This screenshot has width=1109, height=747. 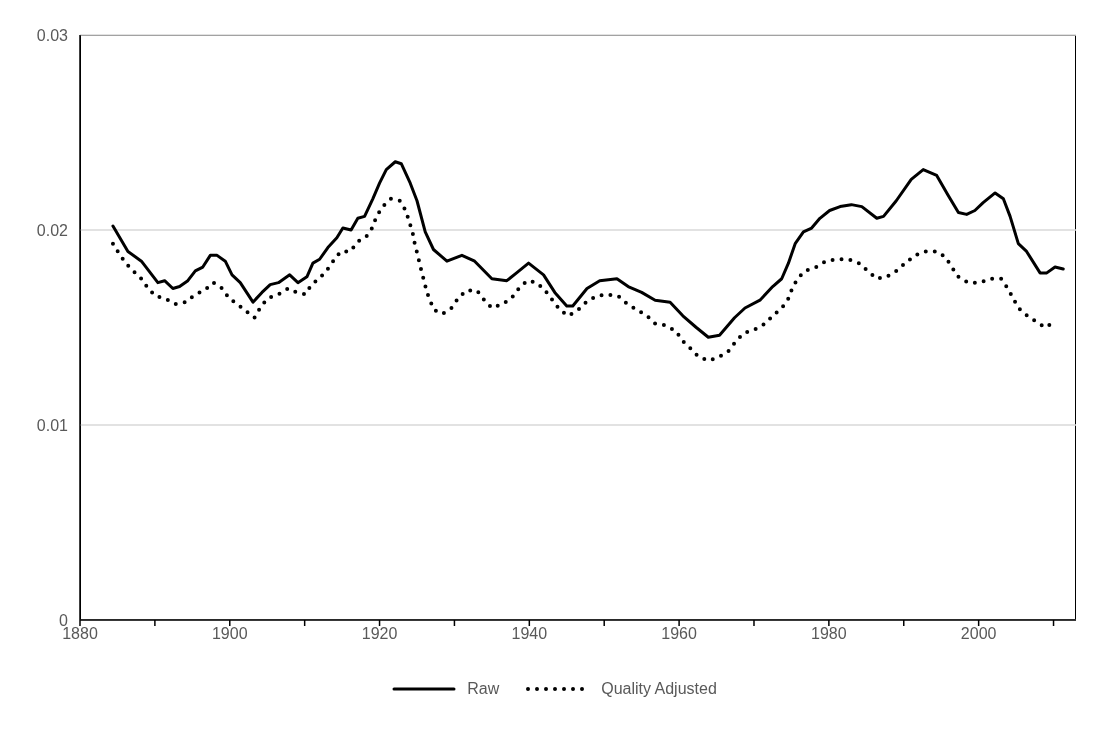 I want to click on y-tick-label: 0.02, so click(x=52, y=230).